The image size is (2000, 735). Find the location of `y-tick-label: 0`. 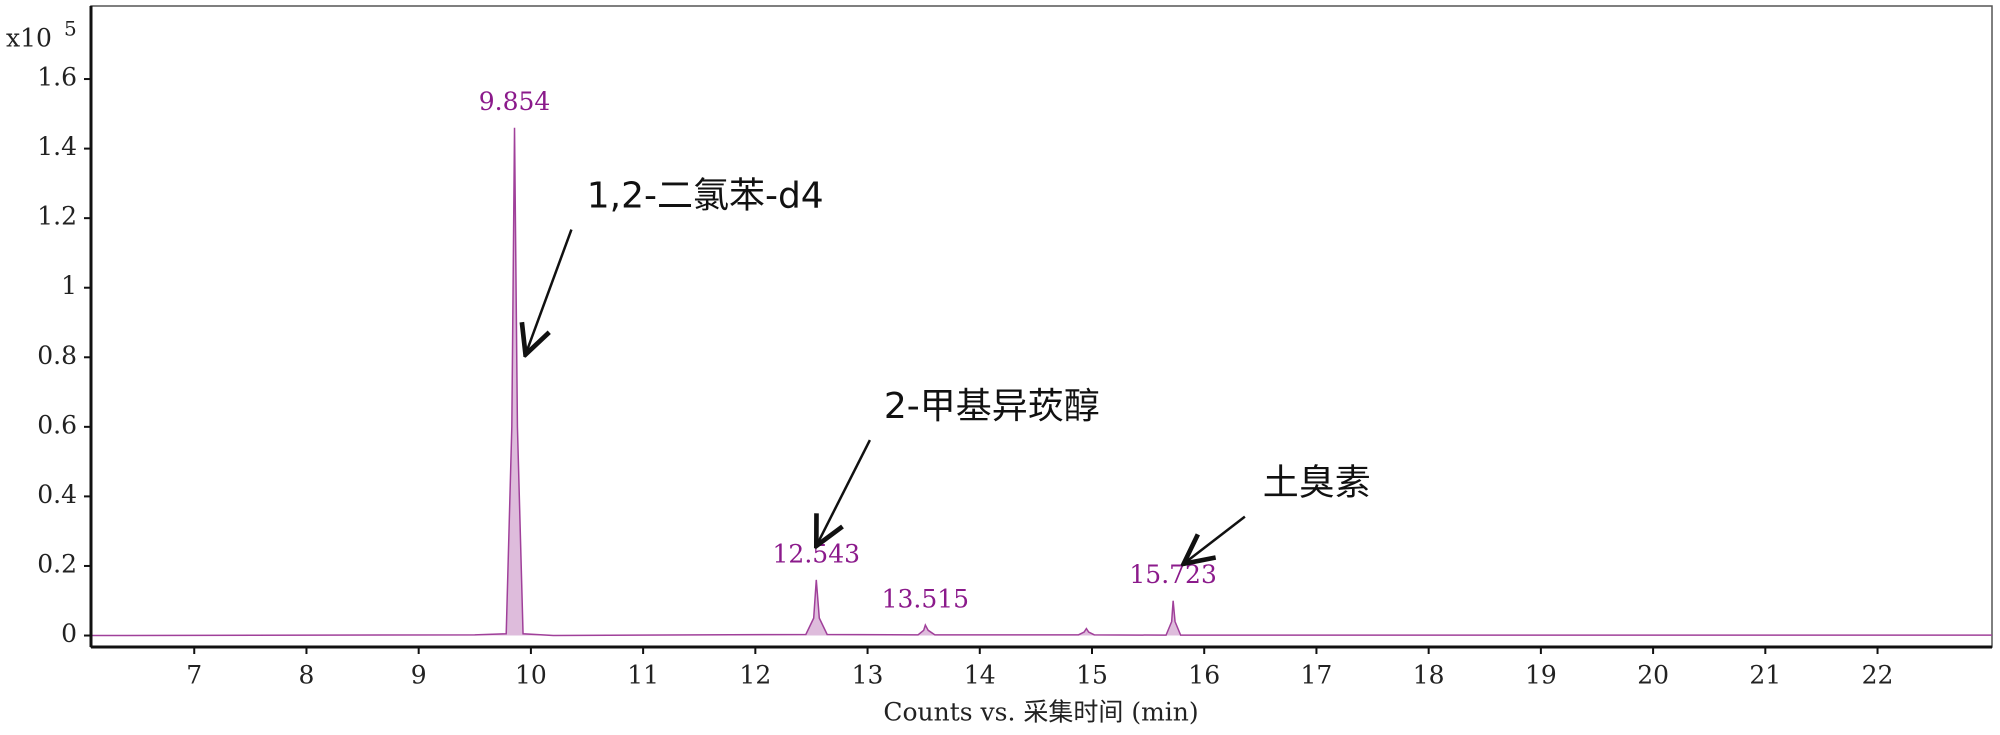

y-tick-label: 0 is located at coordinates (69, 633).